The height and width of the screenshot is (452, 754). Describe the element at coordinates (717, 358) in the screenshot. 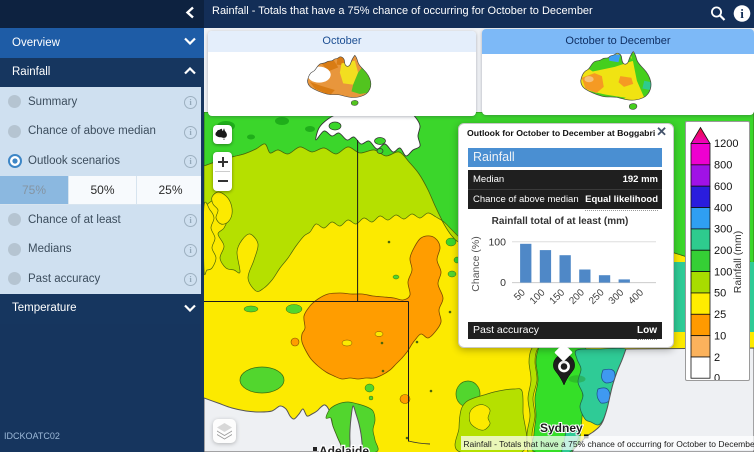

I see `svg-text: 2` at that location.